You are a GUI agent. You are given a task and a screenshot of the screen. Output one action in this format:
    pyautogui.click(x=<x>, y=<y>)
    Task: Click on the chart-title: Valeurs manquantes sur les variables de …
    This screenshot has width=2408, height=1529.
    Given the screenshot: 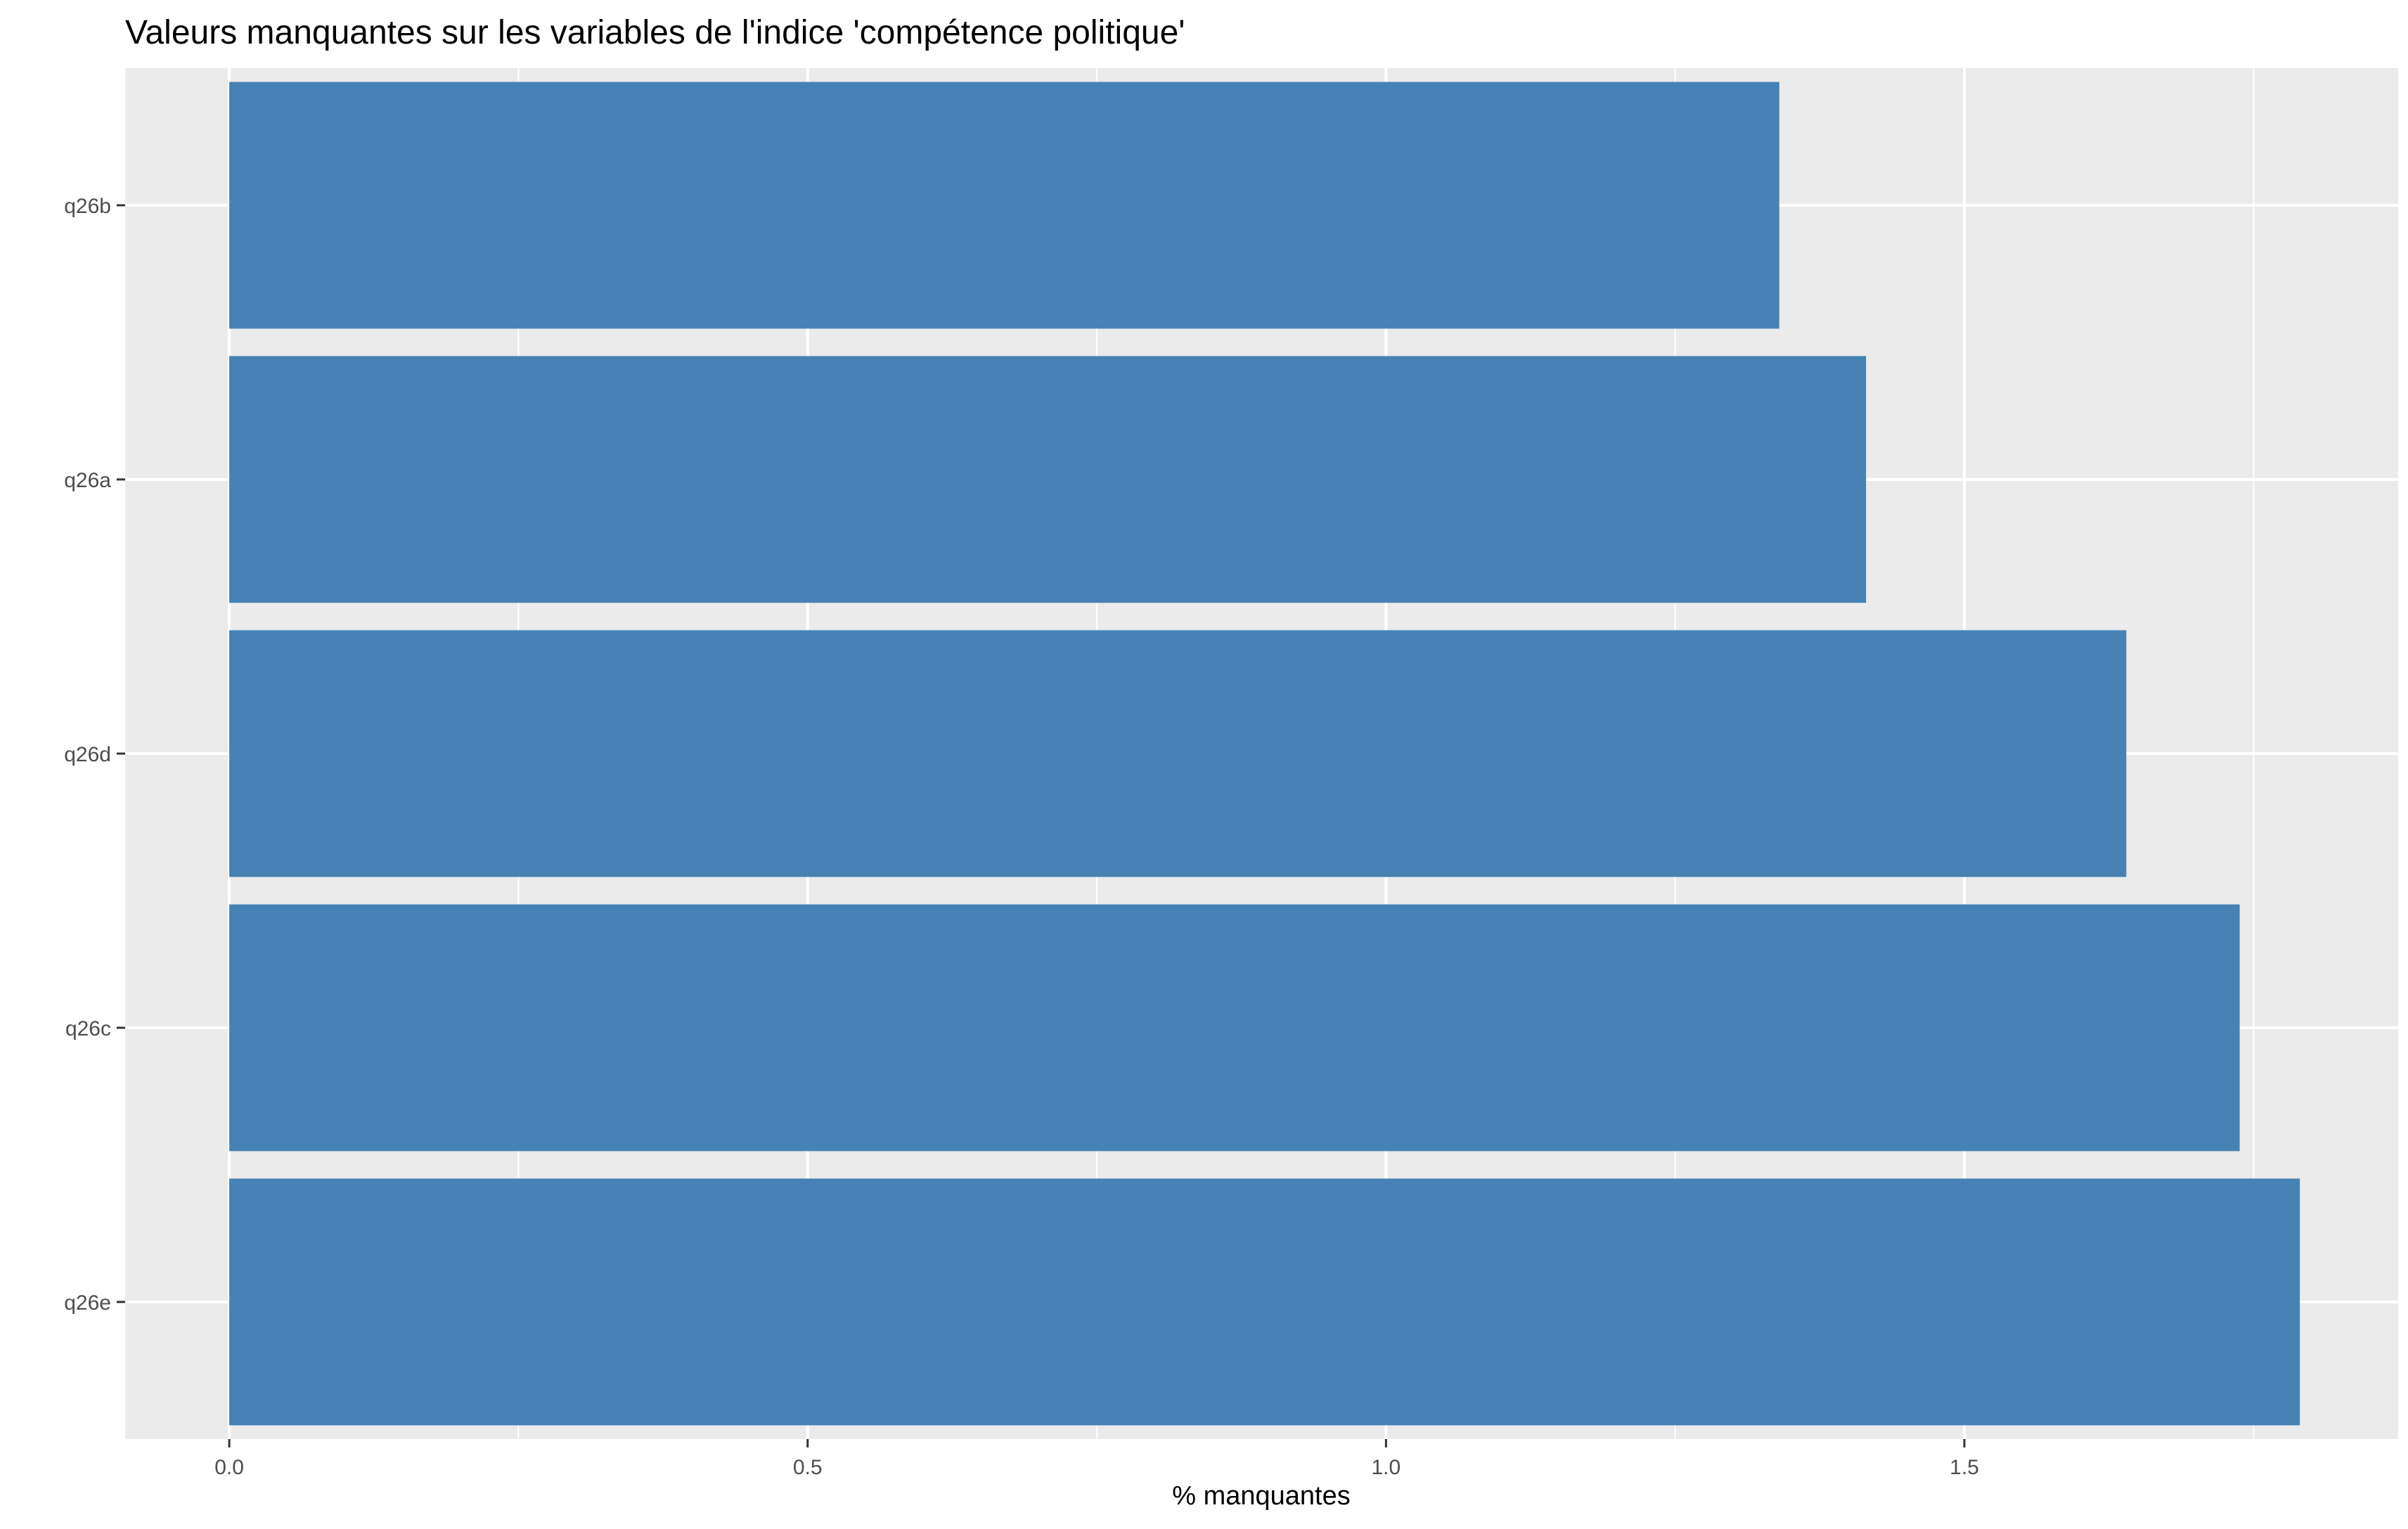 What is the action you would take?
    pyautogui.click(x=655, y=32)
    